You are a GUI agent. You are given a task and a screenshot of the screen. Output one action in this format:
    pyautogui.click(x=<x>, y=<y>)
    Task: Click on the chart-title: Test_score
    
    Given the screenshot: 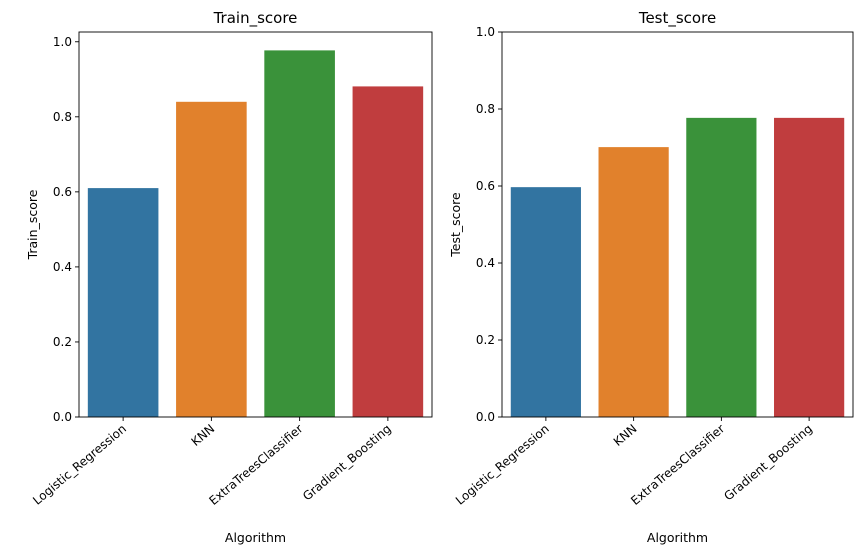 What is the action you would take?
    pyautogui.click(x=677, y=18)
    